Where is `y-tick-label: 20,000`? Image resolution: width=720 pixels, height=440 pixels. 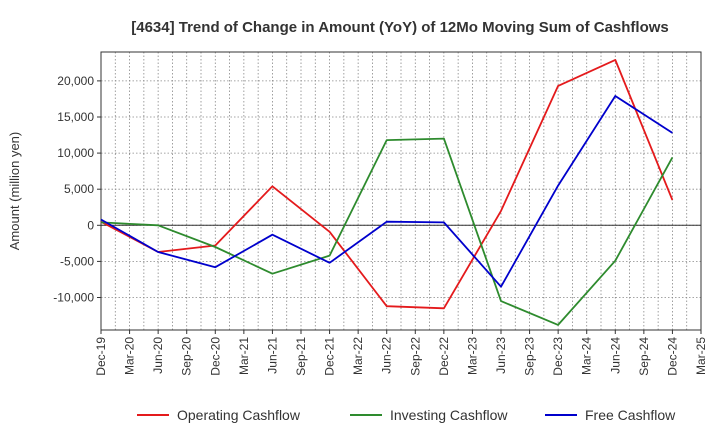
y-tick-label: 20,000 is located at coordinates (75, 81).